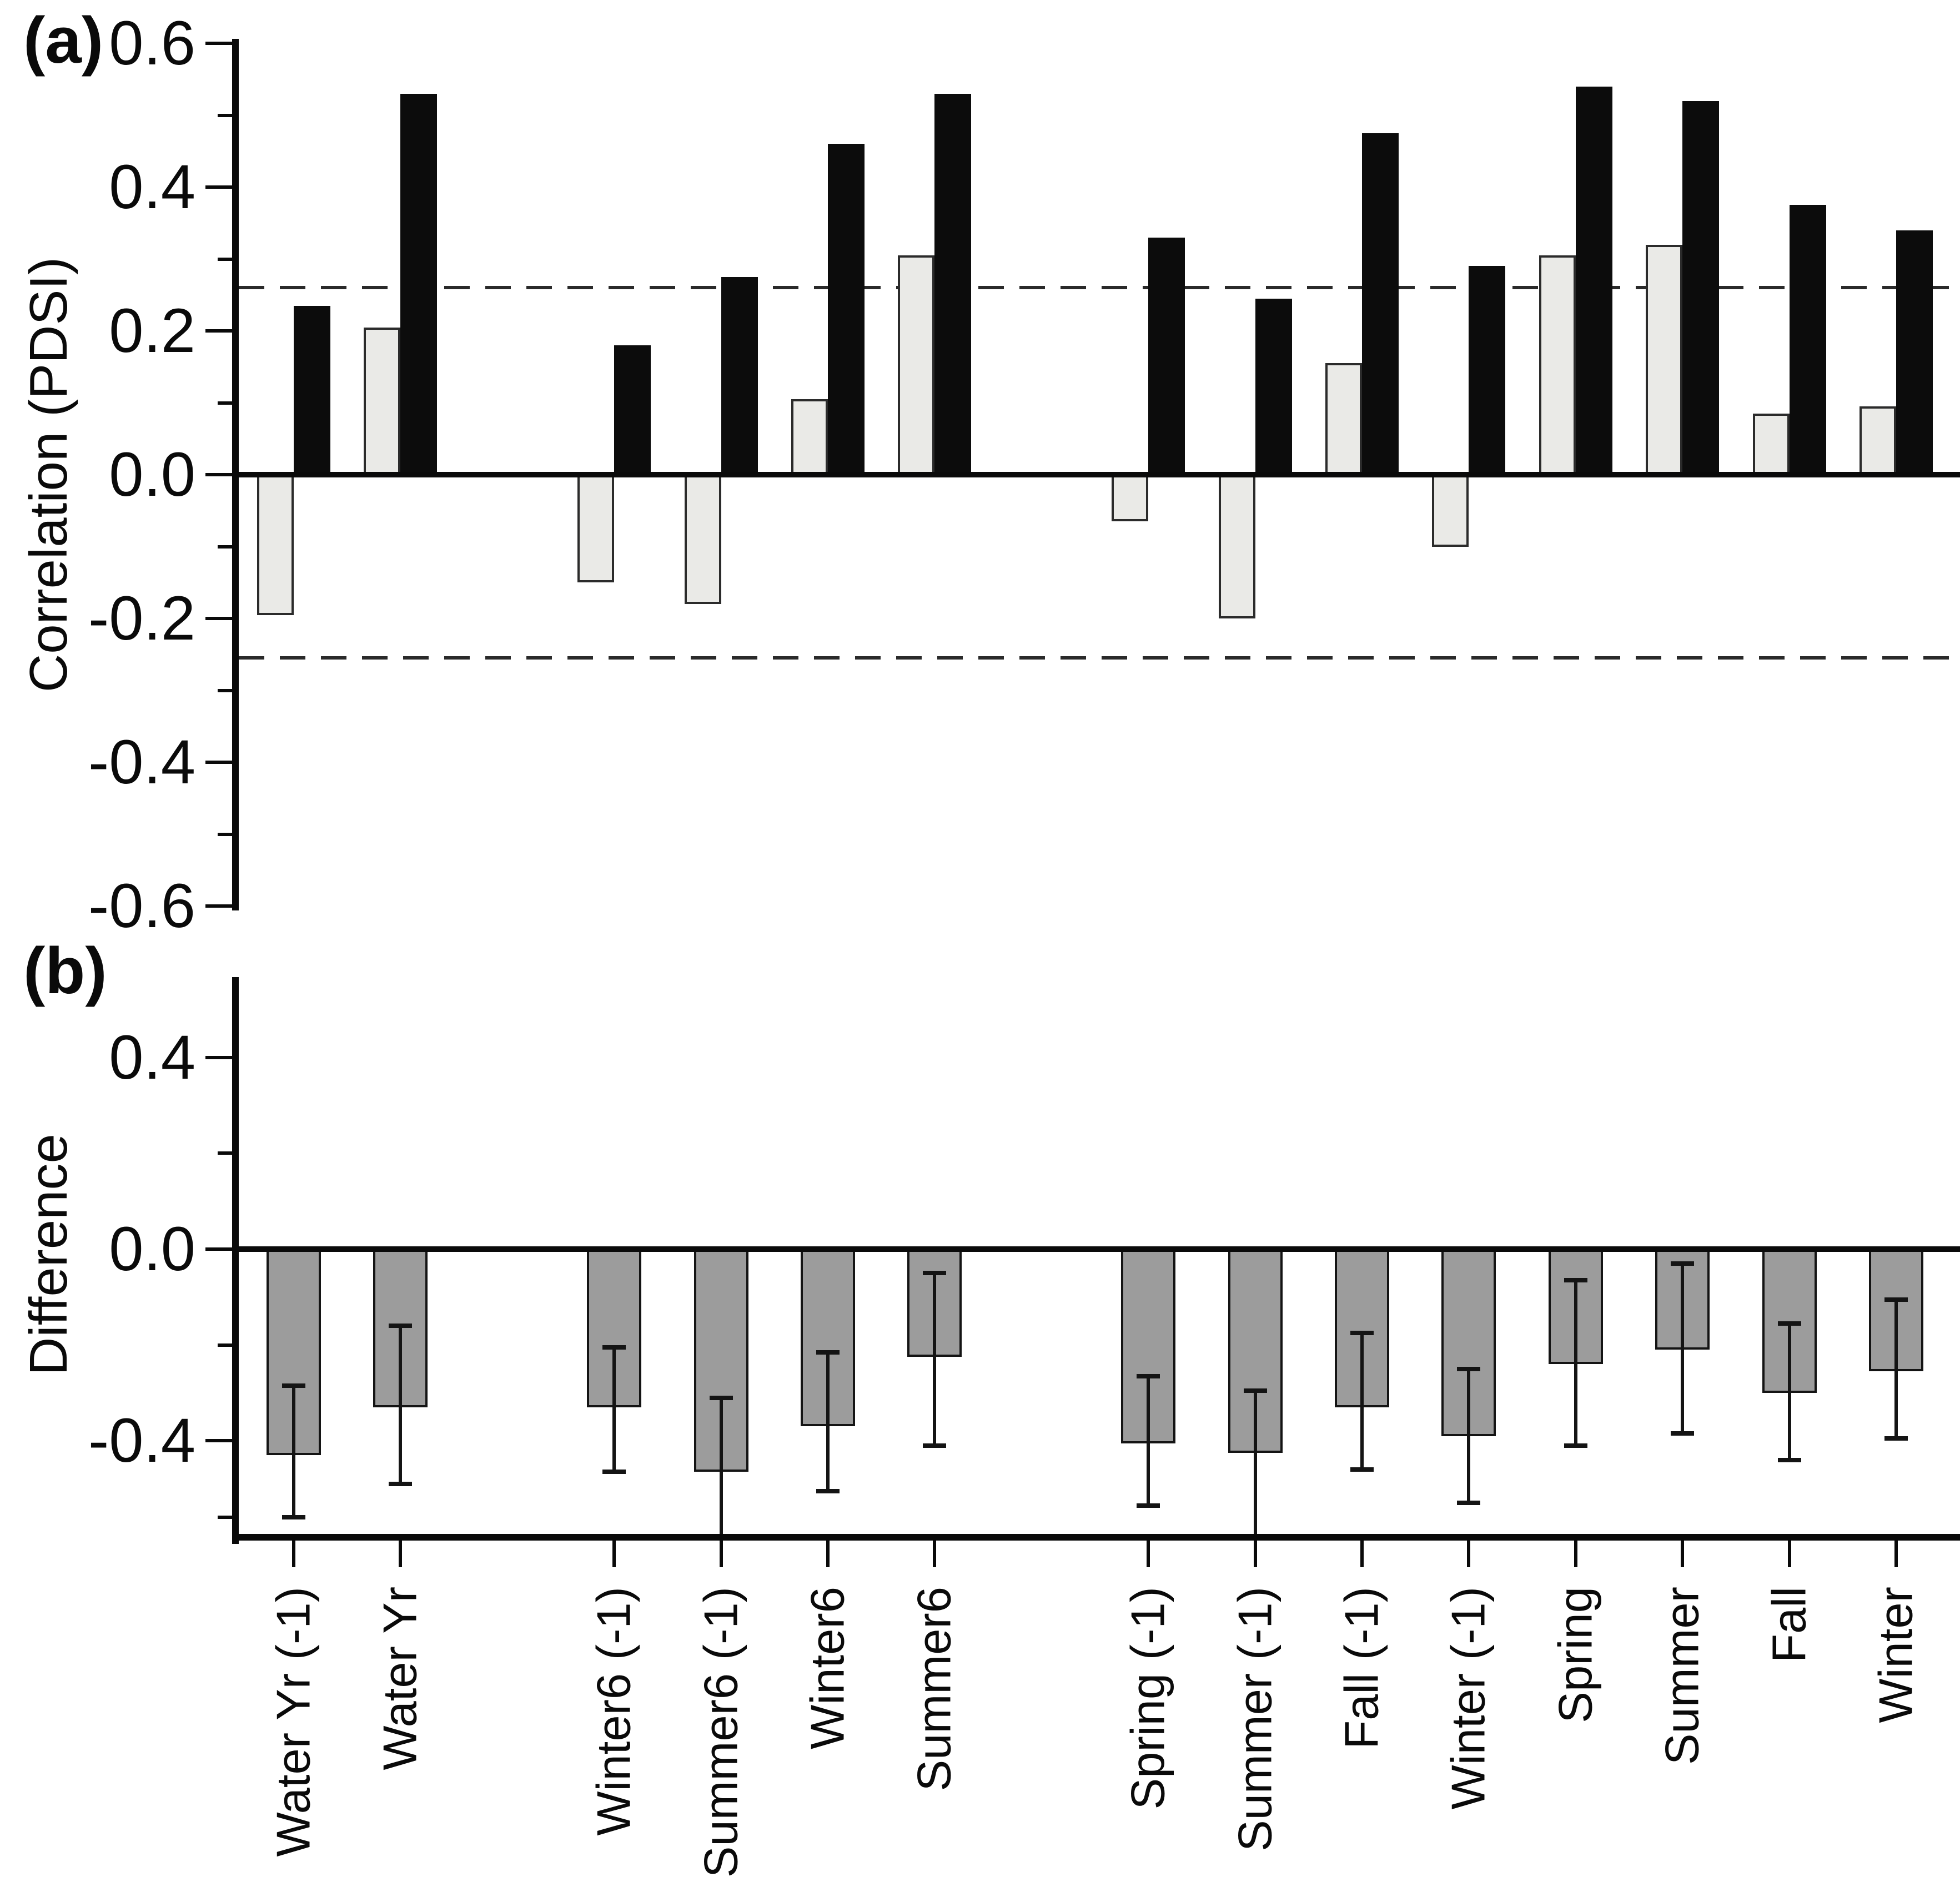 Image resolution: width=1960 pixels, height=1882 pixels. What do you see at coordinates (809, 437) in the screenshot?
I see `panel-a-bar-lightgray-Winter6` at bounding box center [809, 437].